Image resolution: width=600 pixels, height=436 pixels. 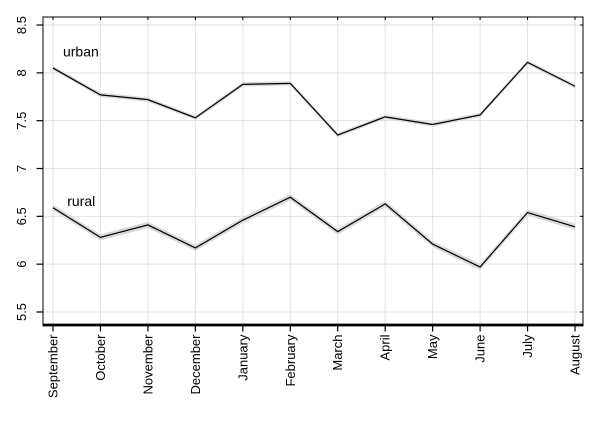 What do you see at coordinates (100, 357) in the screenshot?
I see `x-tick-label: October` at bounding box center [100, 357].